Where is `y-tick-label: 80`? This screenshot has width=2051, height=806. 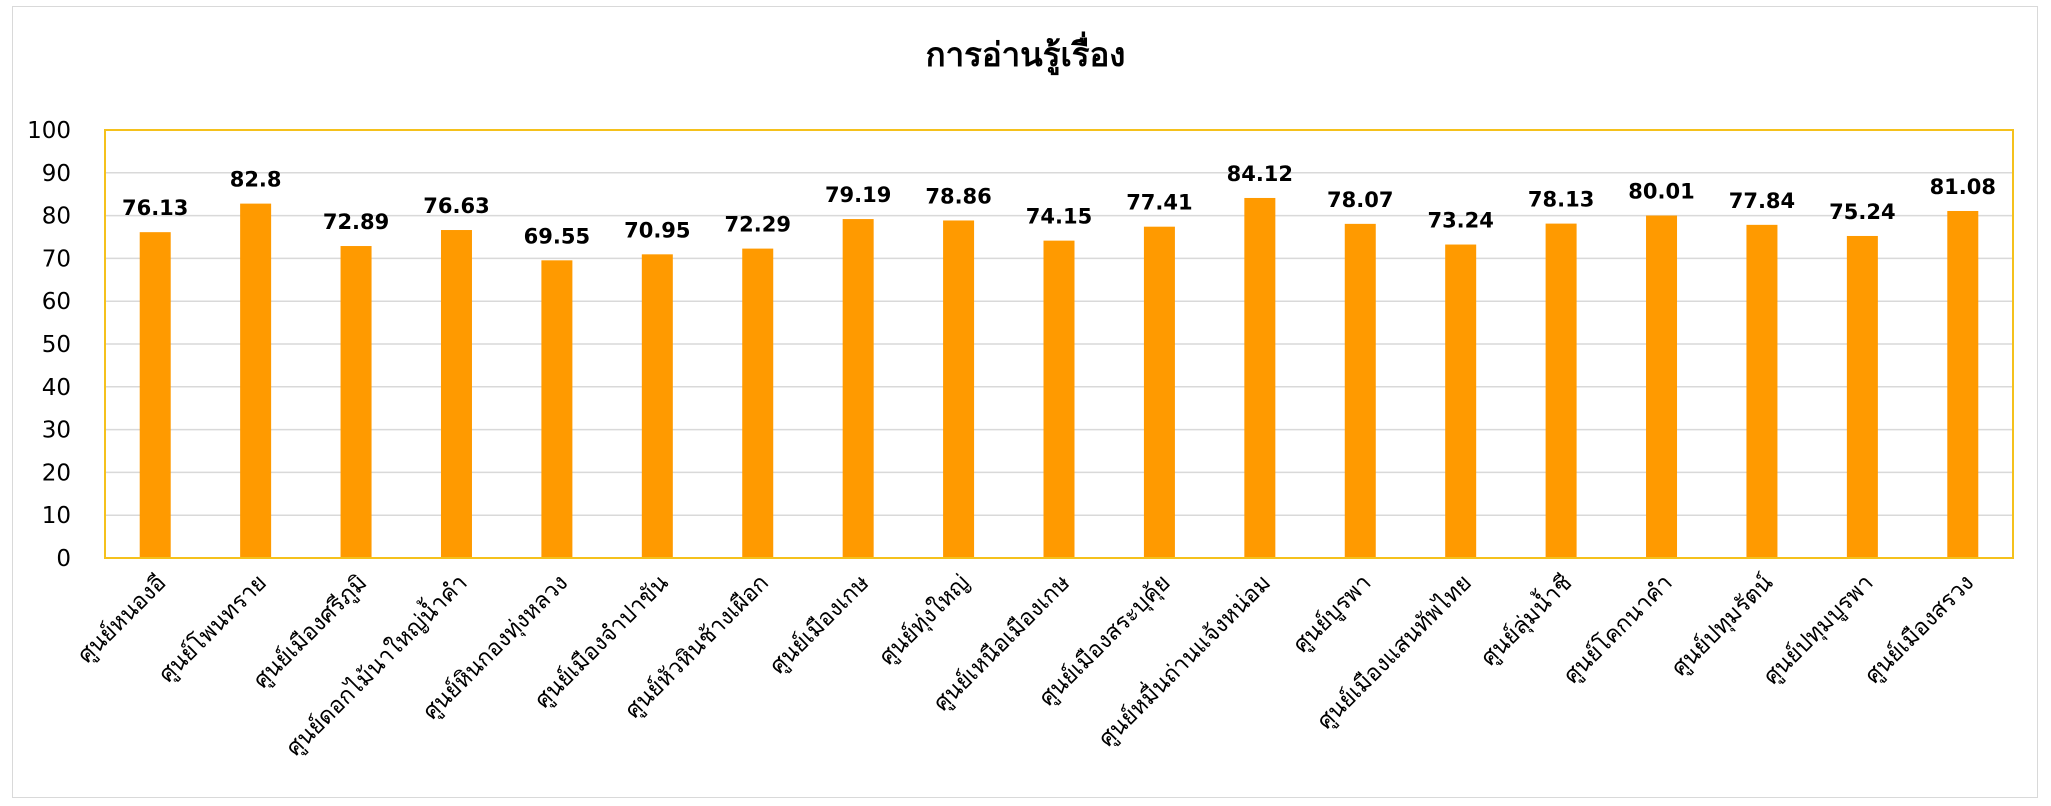 y-tick-label: 80 is located at coordinates (56, 217).